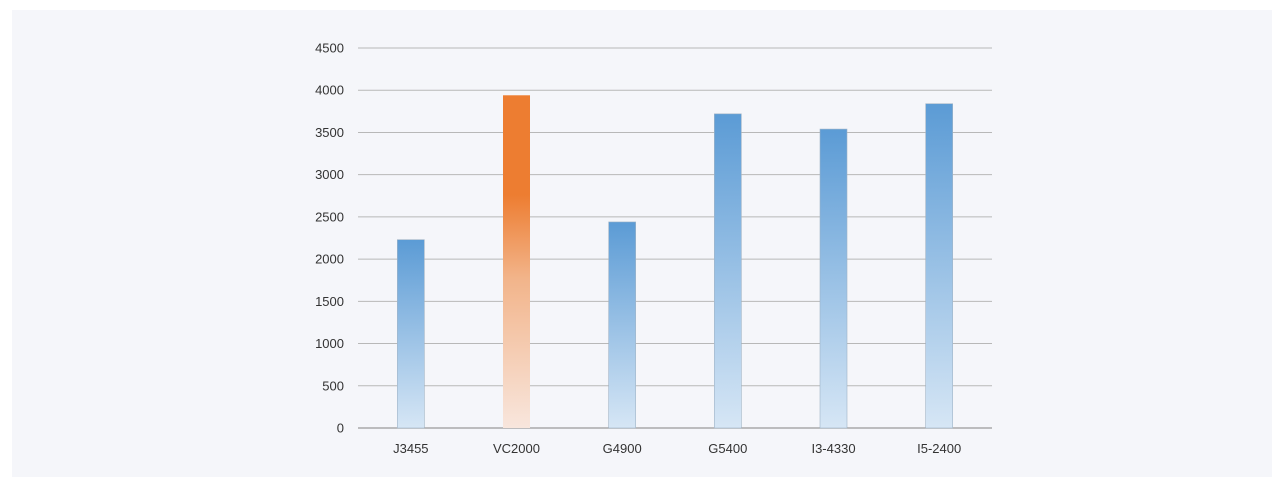  What do you see at coordinates (333, 385) in the screenshot?
I see `y-tick-label: 500` at bounding box center [333, 385].